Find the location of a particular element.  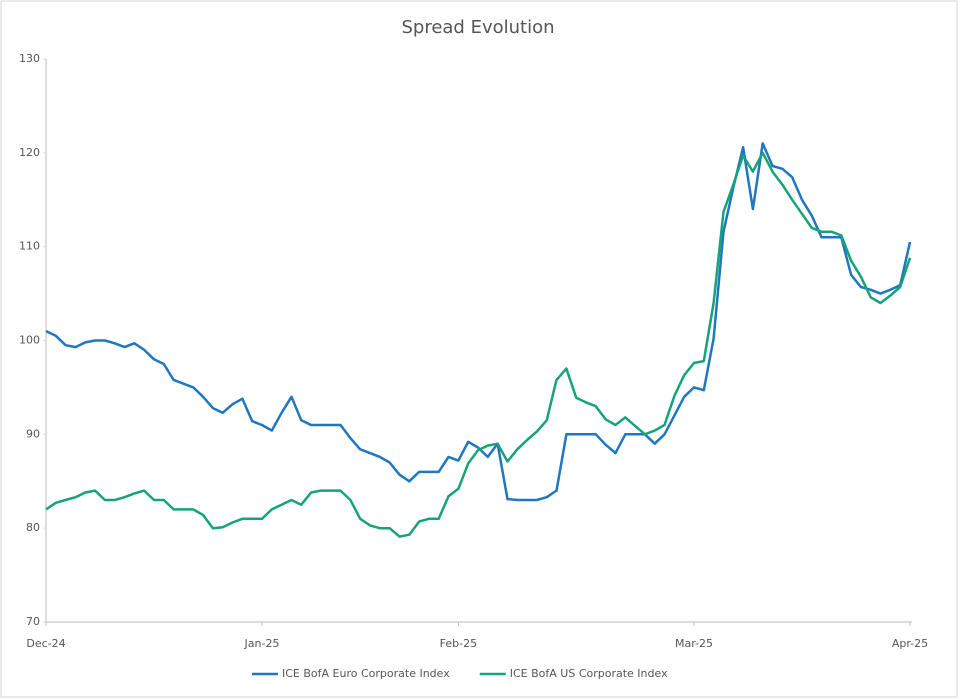

y-tick-label: 120 is located at coordinates (29, 152).